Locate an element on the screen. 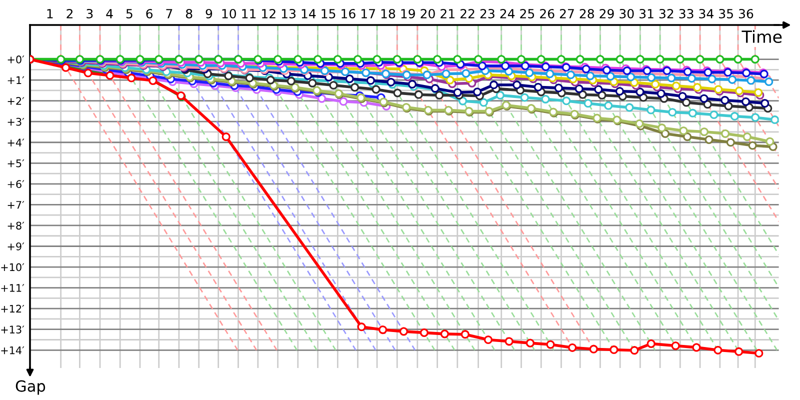 The height and width of the screenshot is (400, 800). y-tick-label: +10′ is located at coordinates (12, 267).